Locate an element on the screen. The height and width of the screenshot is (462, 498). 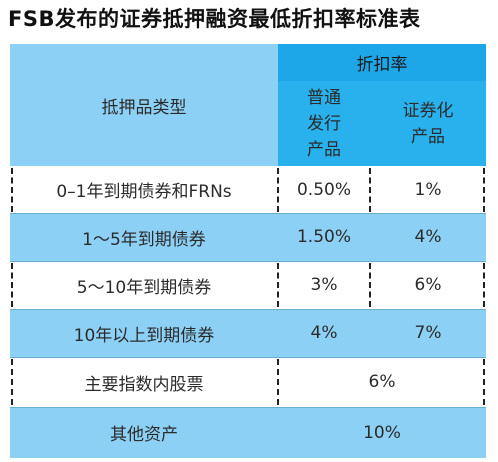
row-4-securitized: 7% is located at coordinates (428, 333).